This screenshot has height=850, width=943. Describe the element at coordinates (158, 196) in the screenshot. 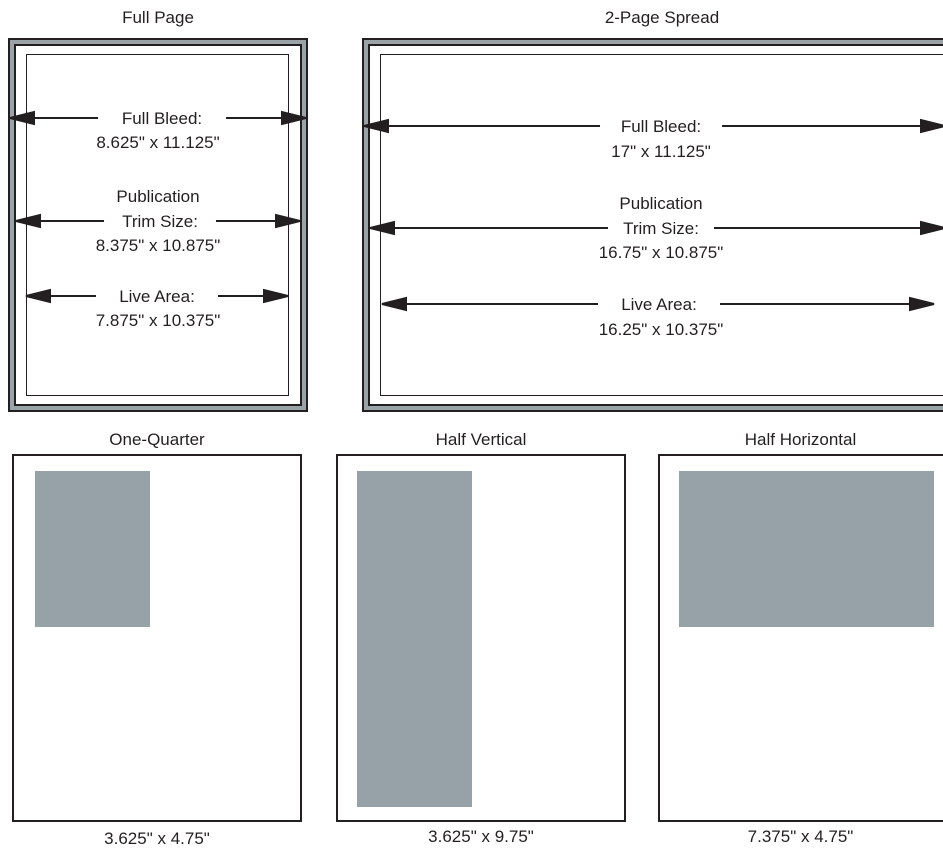

I see `full-page-trim-label-1: Publication` at that location.